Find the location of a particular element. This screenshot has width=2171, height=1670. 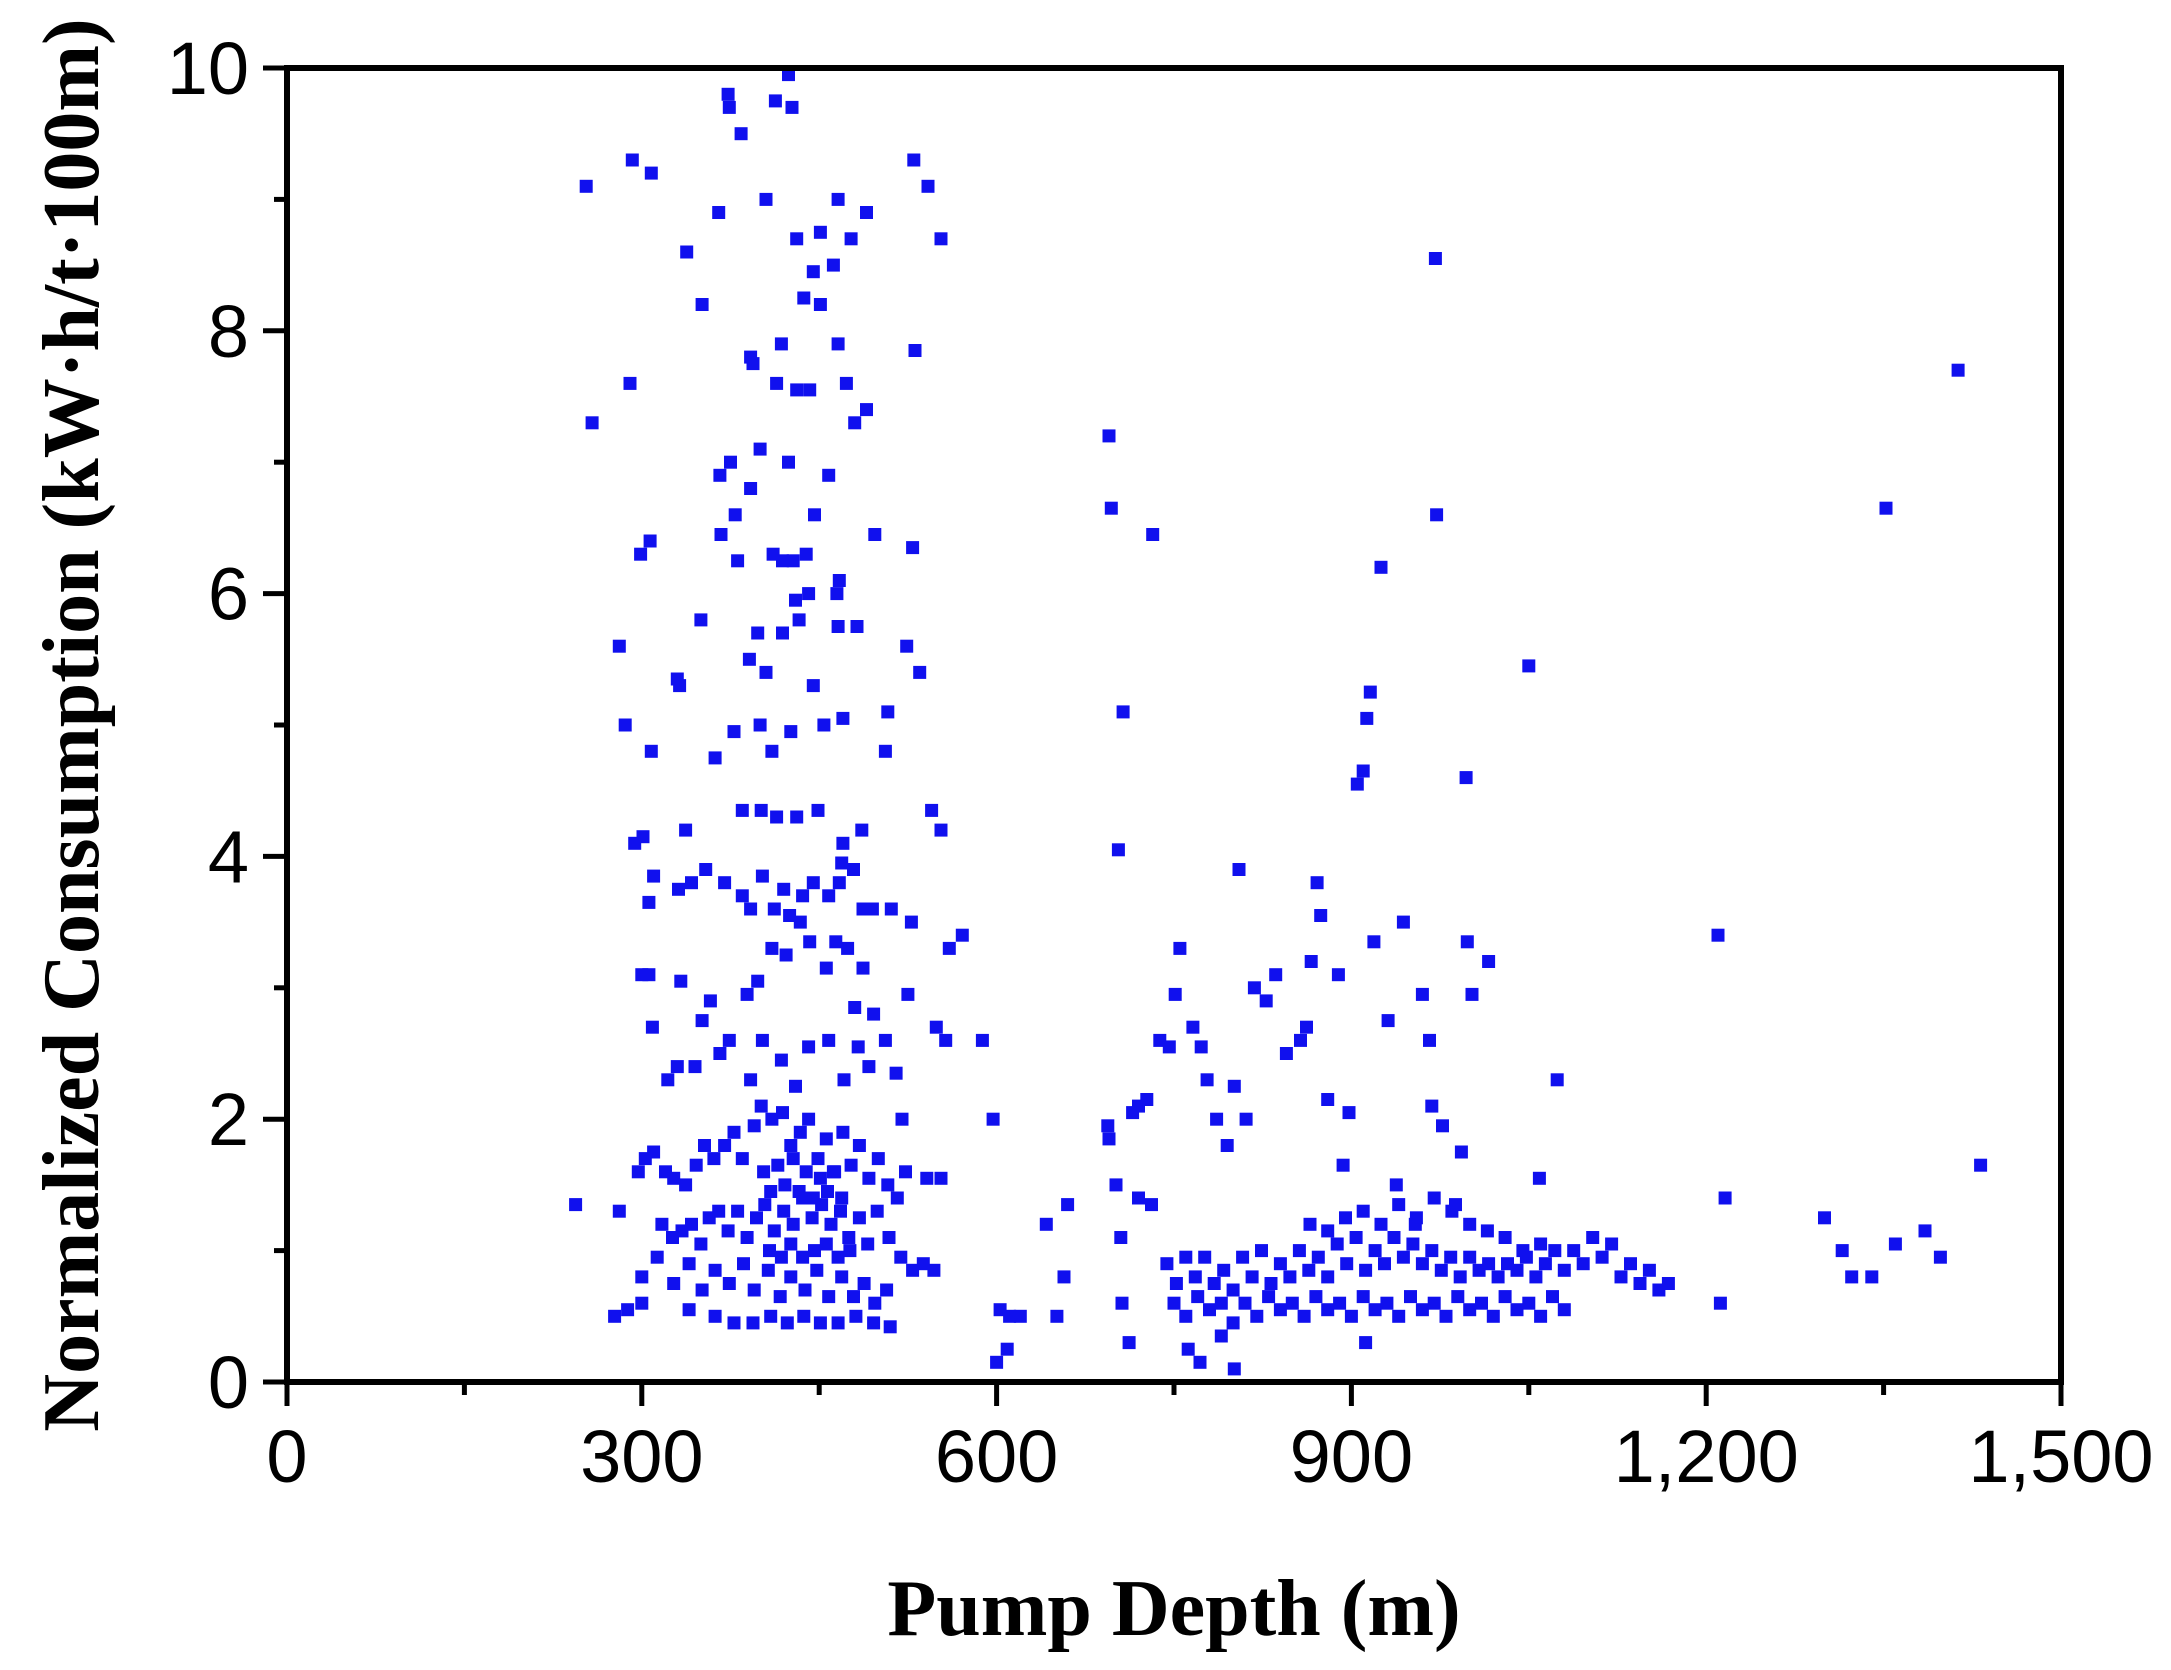

x-tick-label: 0 is located at coordinates (286, 1456).